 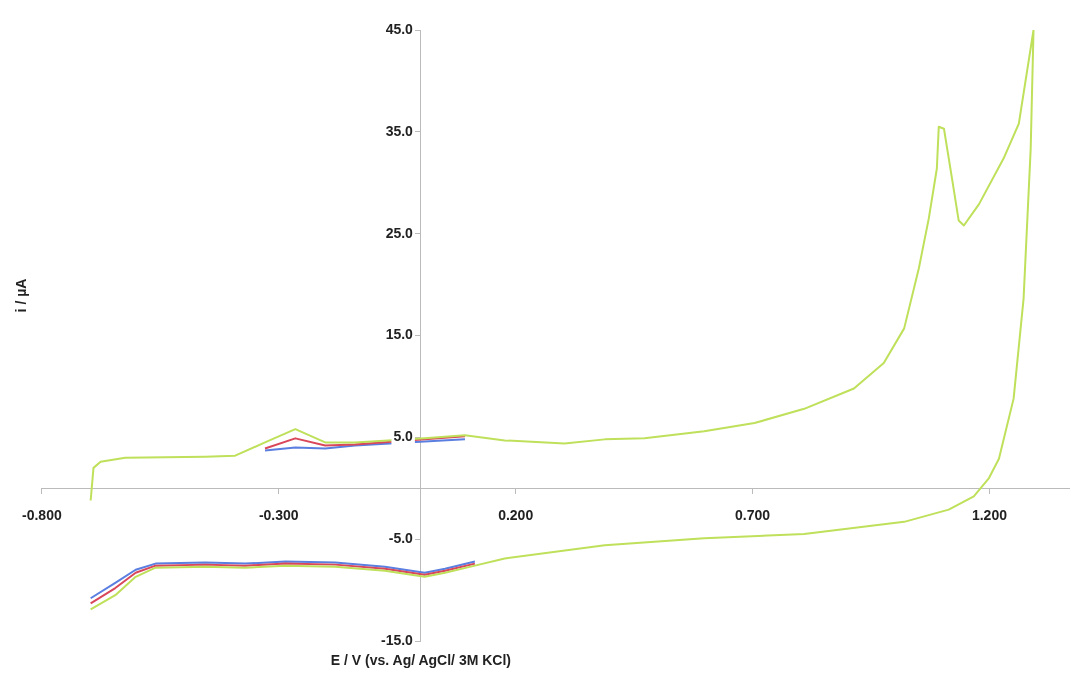 I want to click on y-tick-label: 35.0, so click(x=399, y=130).